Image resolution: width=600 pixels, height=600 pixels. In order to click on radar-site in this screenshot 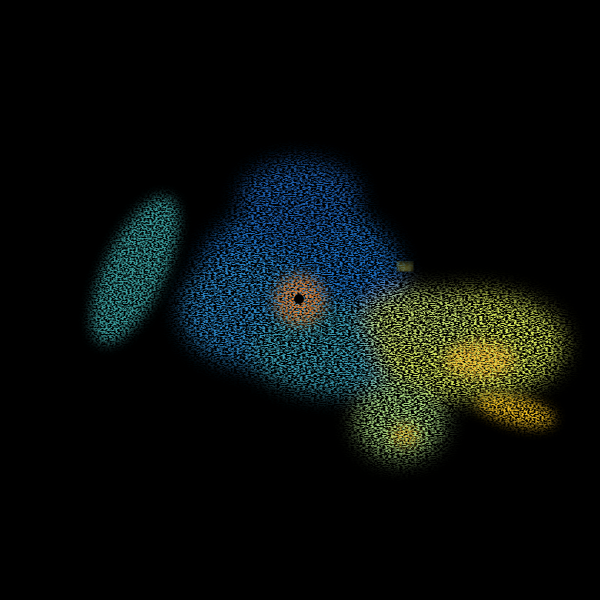, I will do `click(299, 299)`.